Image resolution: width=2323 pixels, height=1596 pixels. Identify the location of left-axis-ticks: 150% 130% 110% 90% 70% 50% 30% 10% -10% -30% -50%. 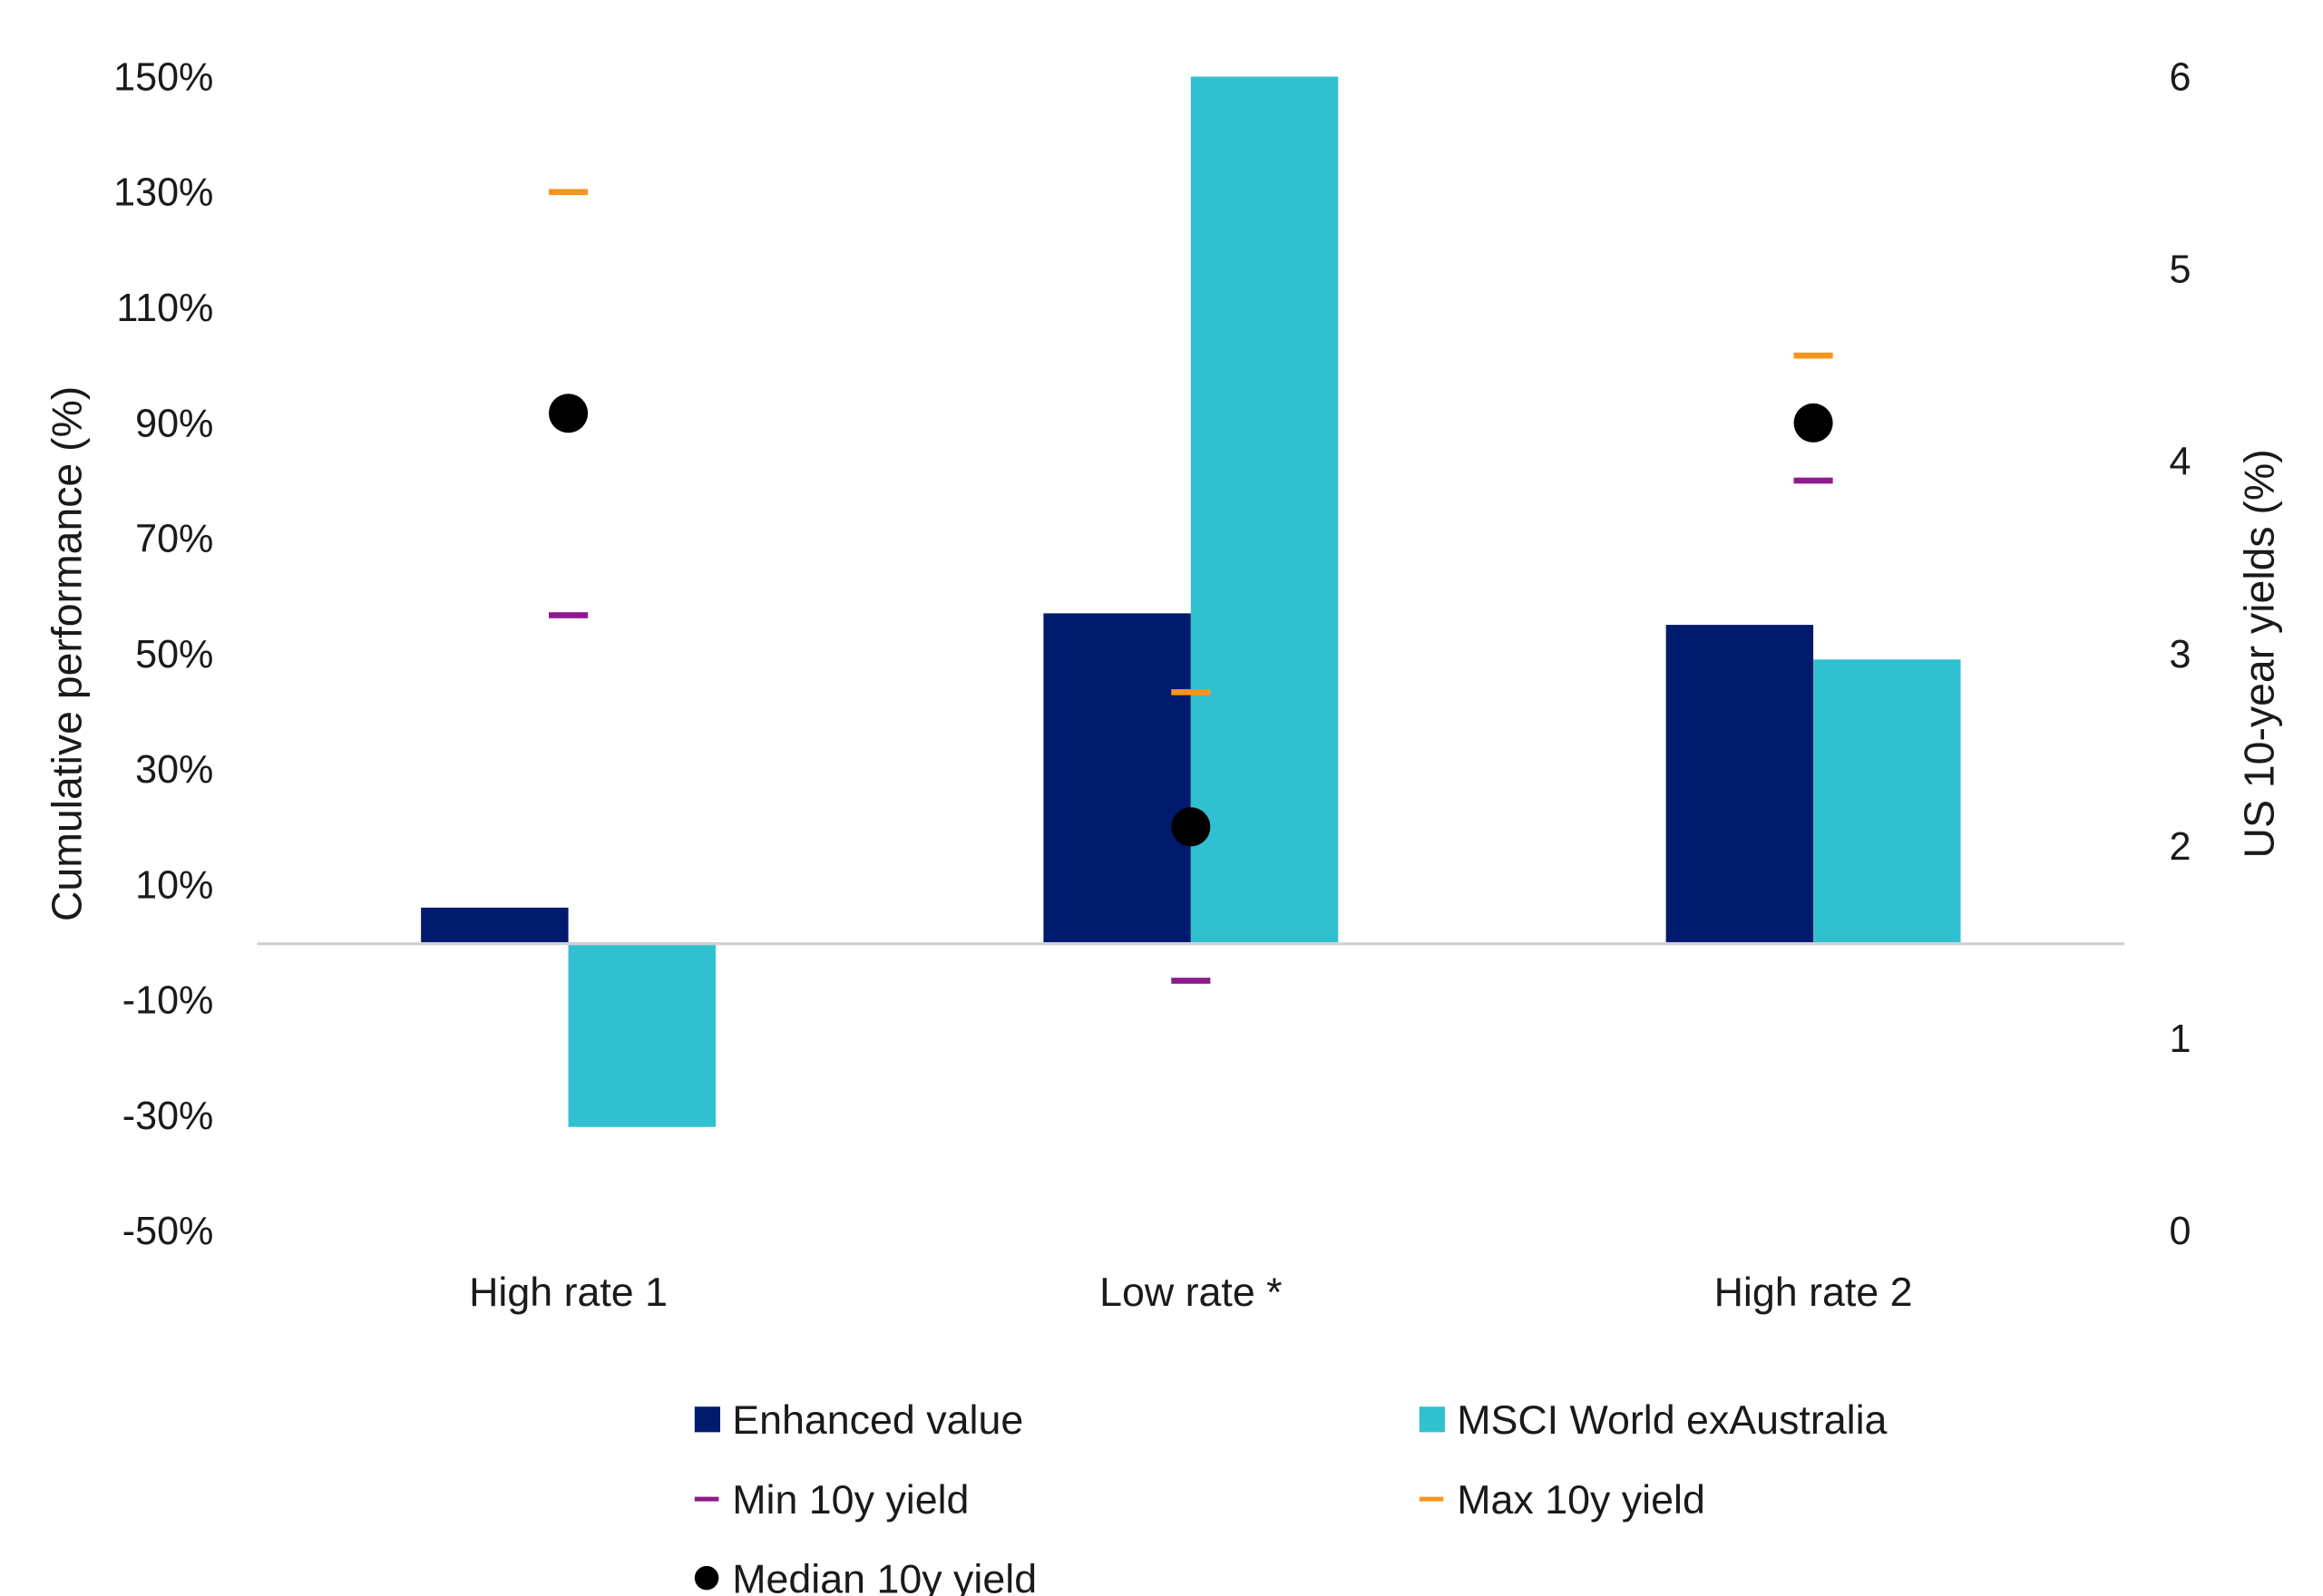
(163, 654).